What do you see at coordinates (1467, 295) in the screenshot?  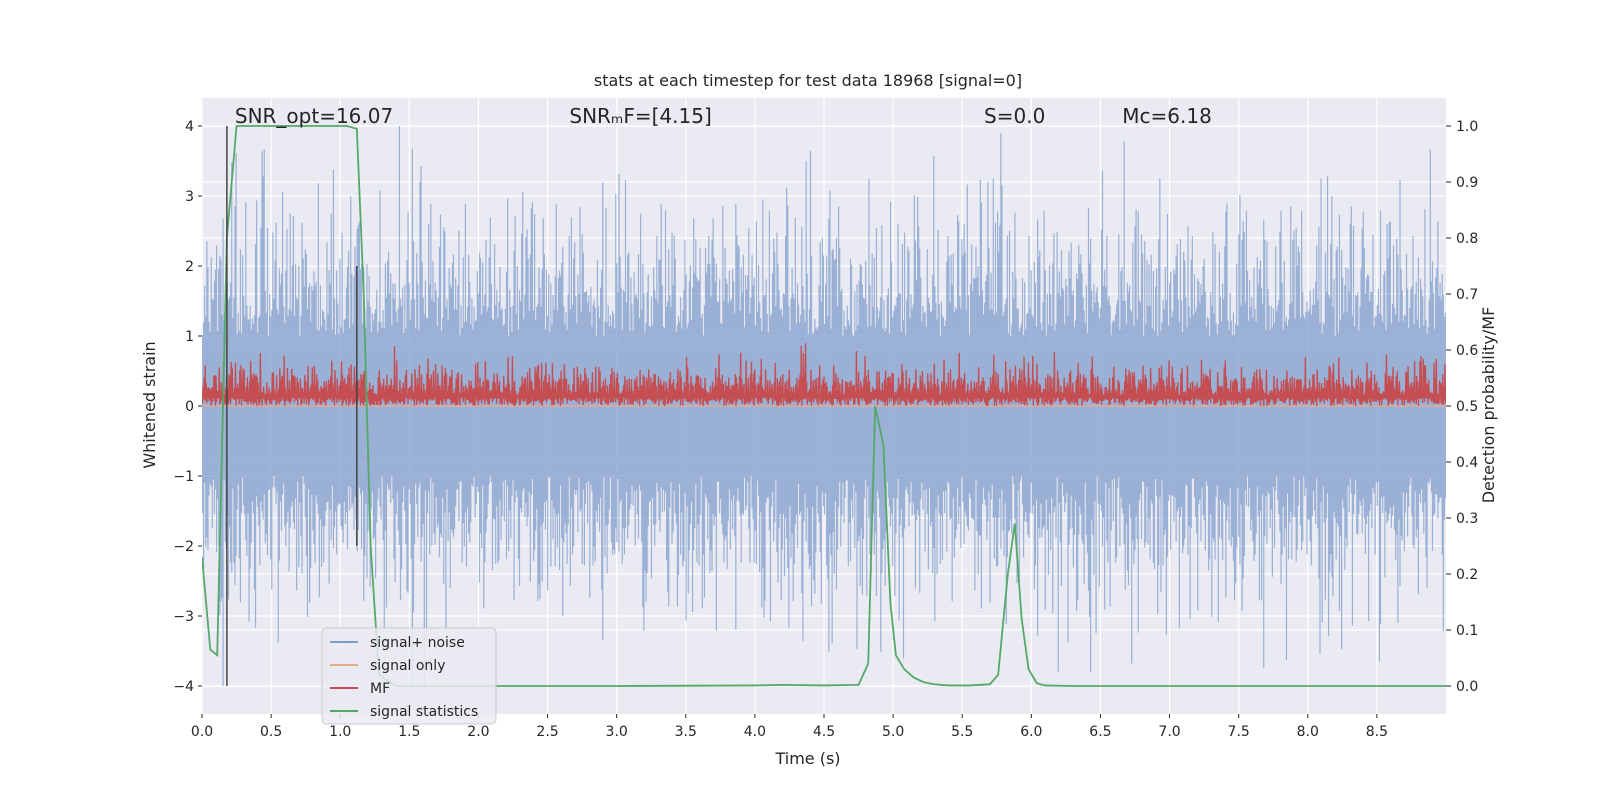 I see `y-right-tick-label: 0.7` at bounding box center [1467, 295].